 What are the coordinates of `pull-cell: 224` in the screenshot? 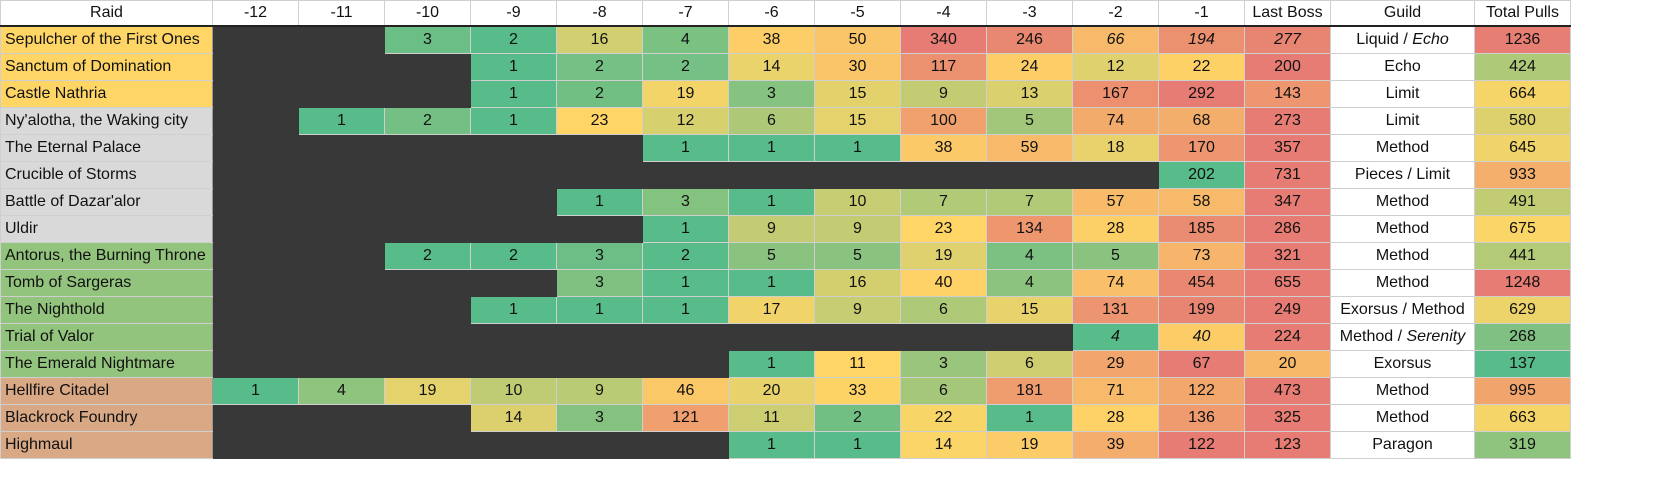 It's located at (1287, 337).